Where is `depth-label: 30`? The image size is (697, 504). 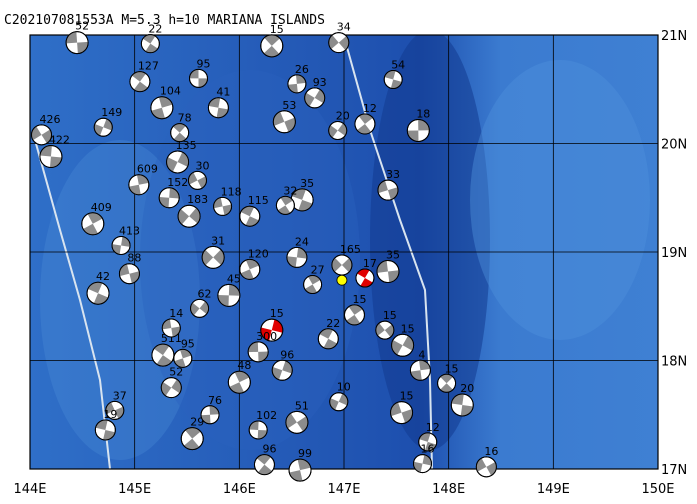
depth-label: 30 is located at coordinates (202, 165).